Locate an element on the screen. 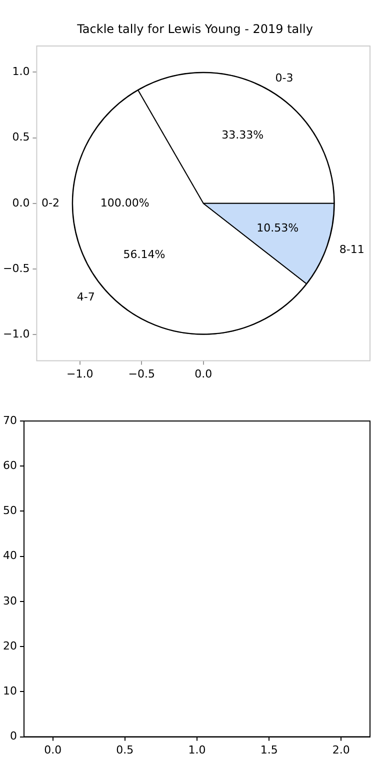 This screenshot has height=780, width=390. y-tick-label: −0.5 is located at coordinates (16, 268).